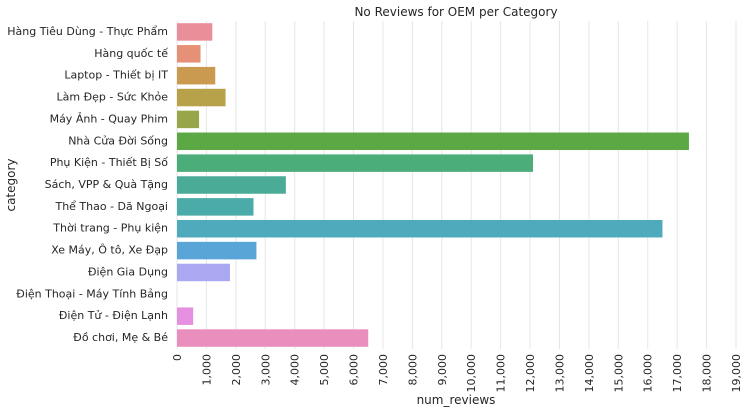  What do you see at coordinates (113, 315) in the screenshot?
I see `category-label: Điện Tử - Điện Lạnh` at bounding box center [113, 315].